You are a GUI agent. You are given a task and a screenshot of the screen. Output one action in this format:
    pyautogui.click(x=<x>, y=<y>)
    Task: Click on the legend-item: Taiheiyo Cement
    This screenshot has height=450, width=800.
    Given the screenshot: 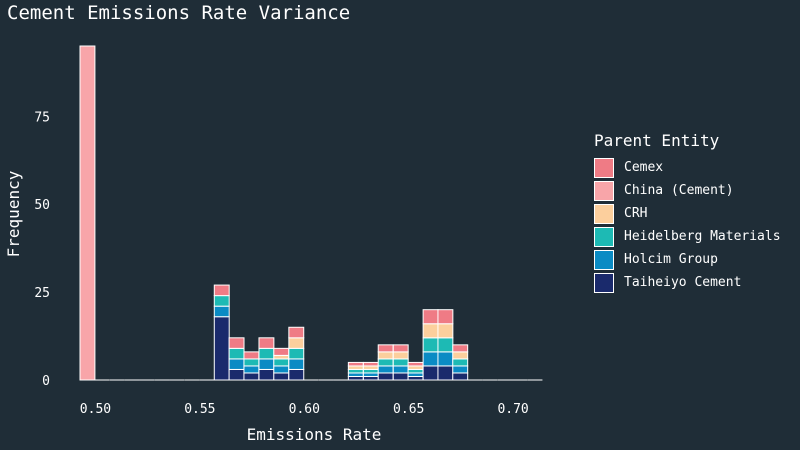 What is the action you would take?
    pyautogui.click(x=687, y=282)
    